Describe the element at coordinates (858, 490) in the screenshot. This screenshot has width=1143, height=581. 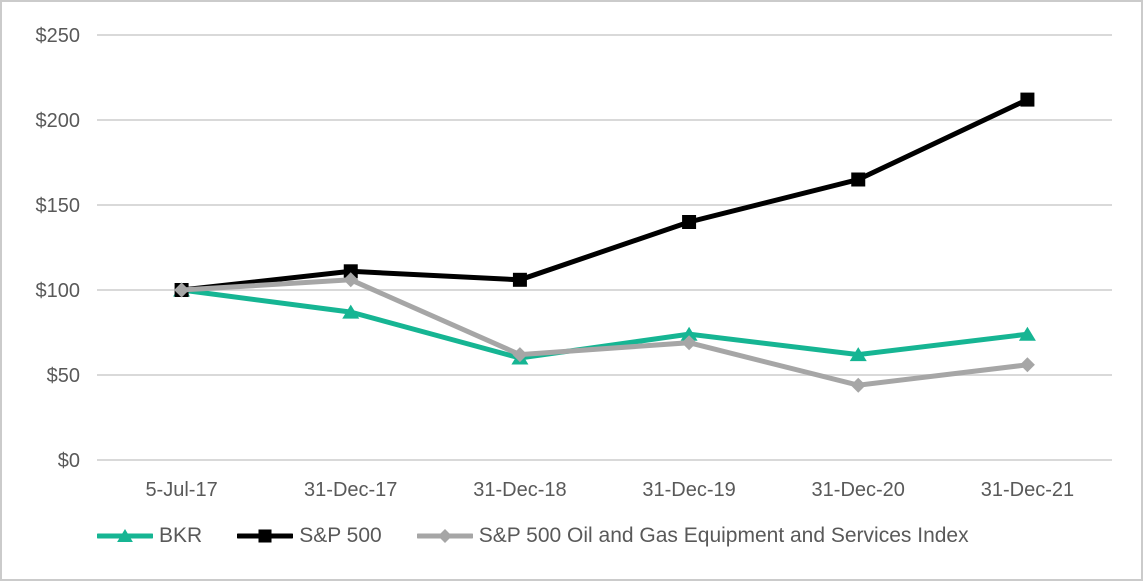
I see `x-axis-tick-label: 31-Dec-20` at that location.